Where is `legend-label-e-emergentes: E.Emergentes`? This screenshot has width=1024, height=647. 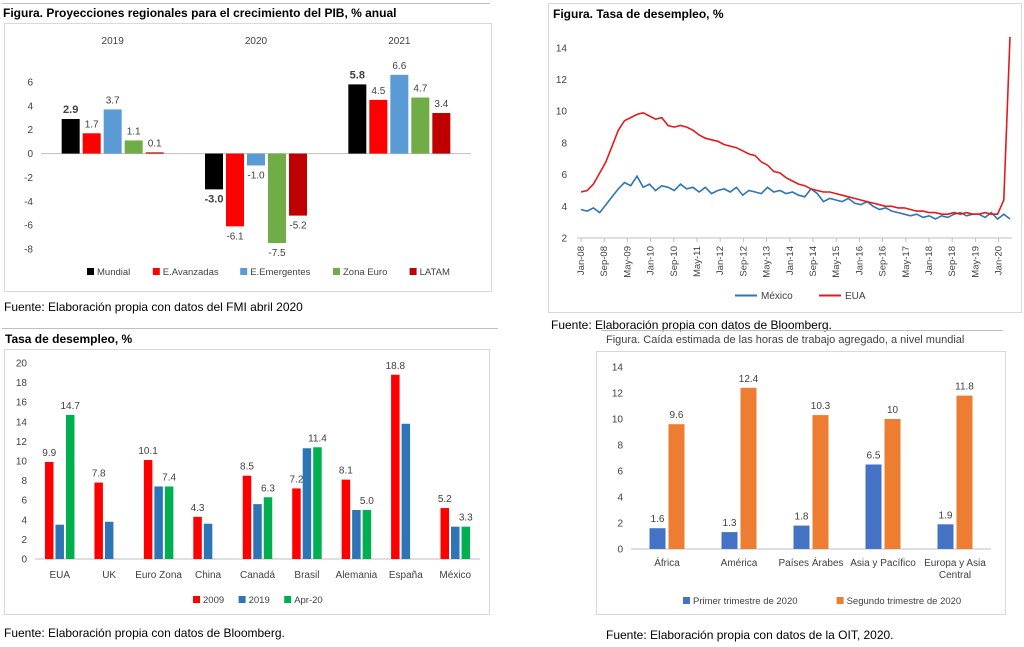
legend-label-e-emergentes: E.Emergentes is located at coordinates (280, 272).